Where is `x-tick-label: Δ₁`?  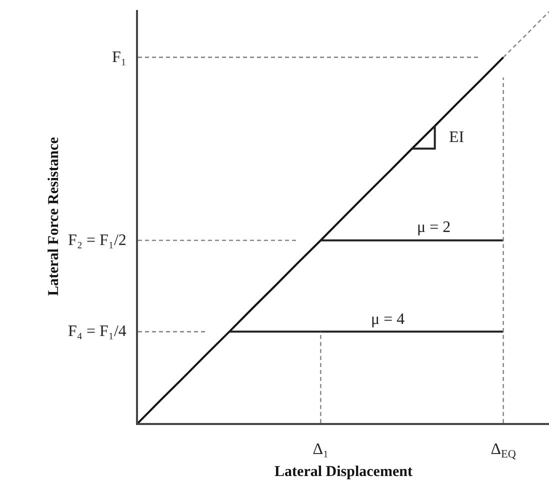
x-tick-label: Δ₁ is located at coordinates (320, 449).